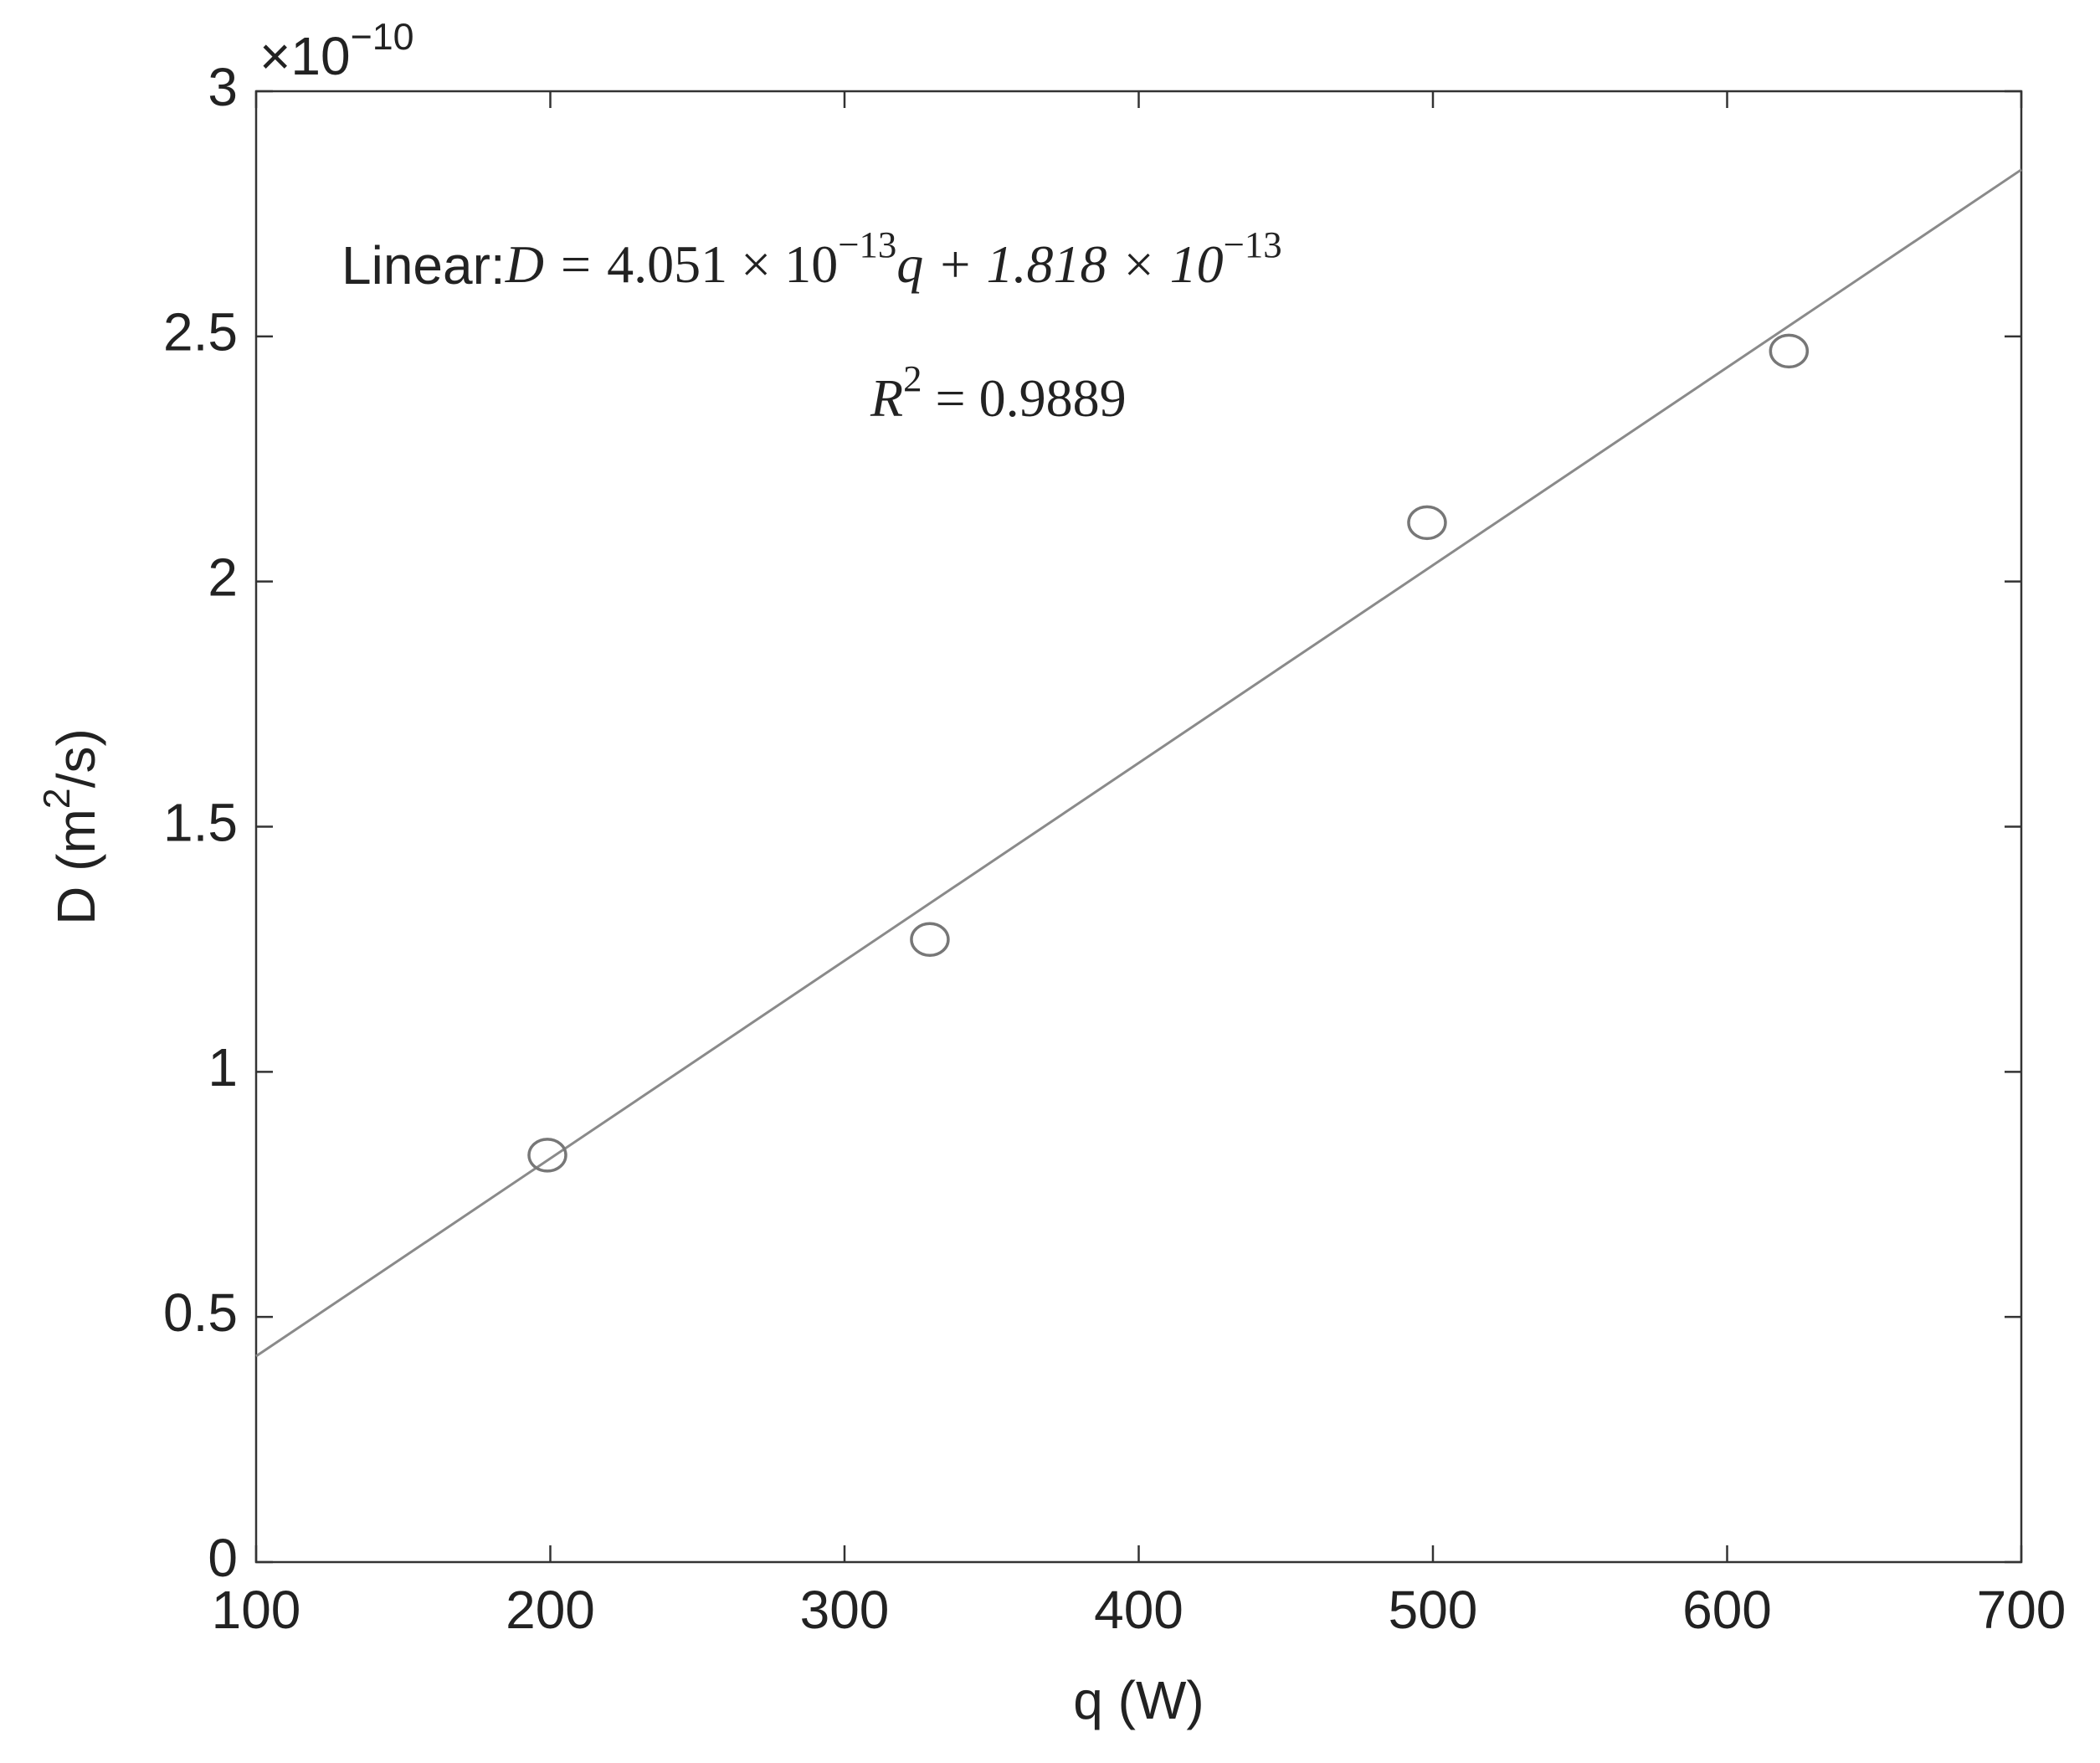  I want to click on fit-equation-part: q + 1.818 × 10, so click(1059, 264).